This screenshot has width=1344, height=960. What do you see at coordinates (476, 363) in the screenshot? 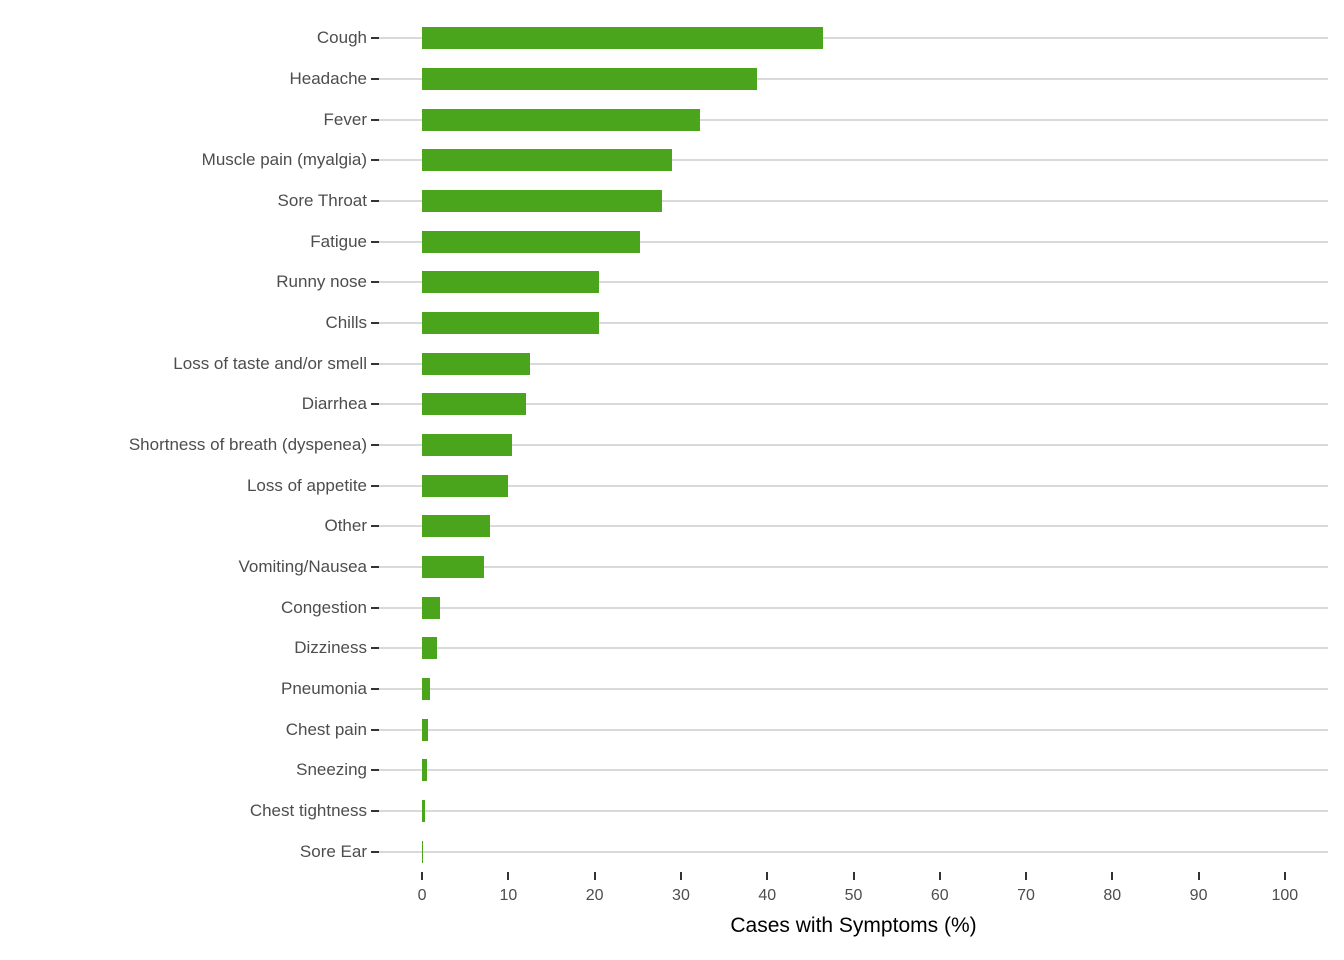
I see `bar-loss-of-taste-and-or-smell` at bounding box center [476, 363].